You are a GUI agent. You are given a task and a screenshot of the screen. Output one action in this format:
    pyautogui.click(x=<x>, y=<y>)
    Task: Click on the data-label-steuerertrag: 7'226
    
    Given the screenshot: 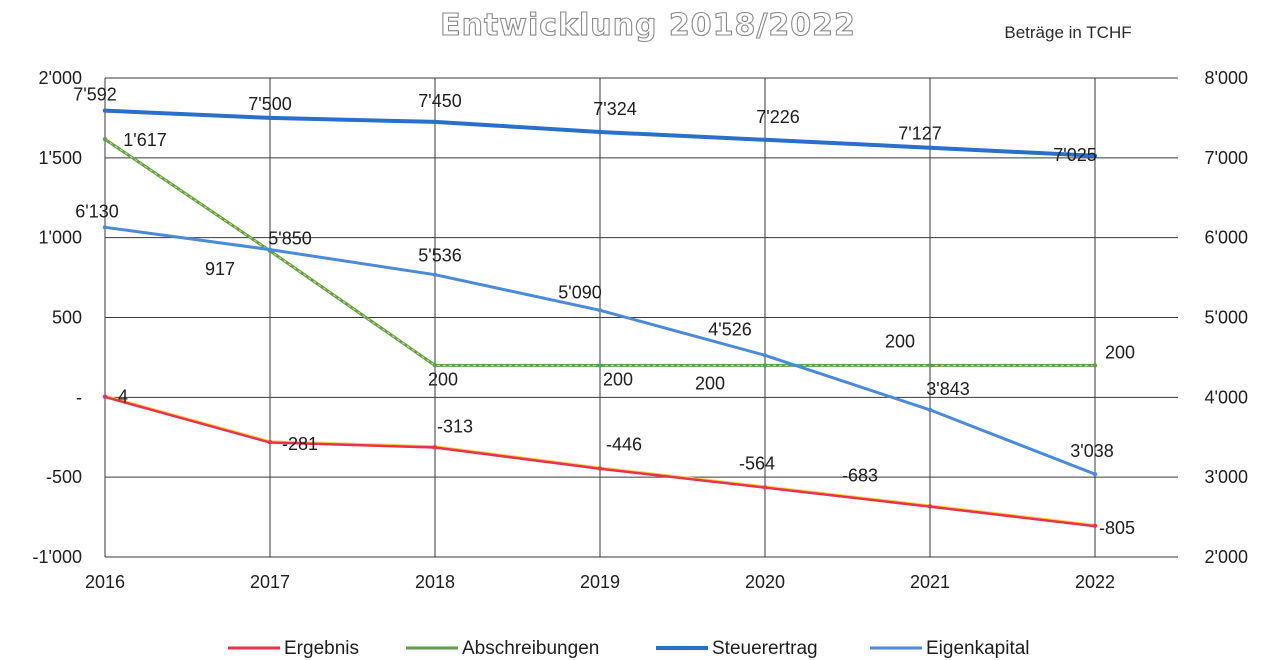 What is the action you would take?
    pyautogui.click(x=777, y=117)
    